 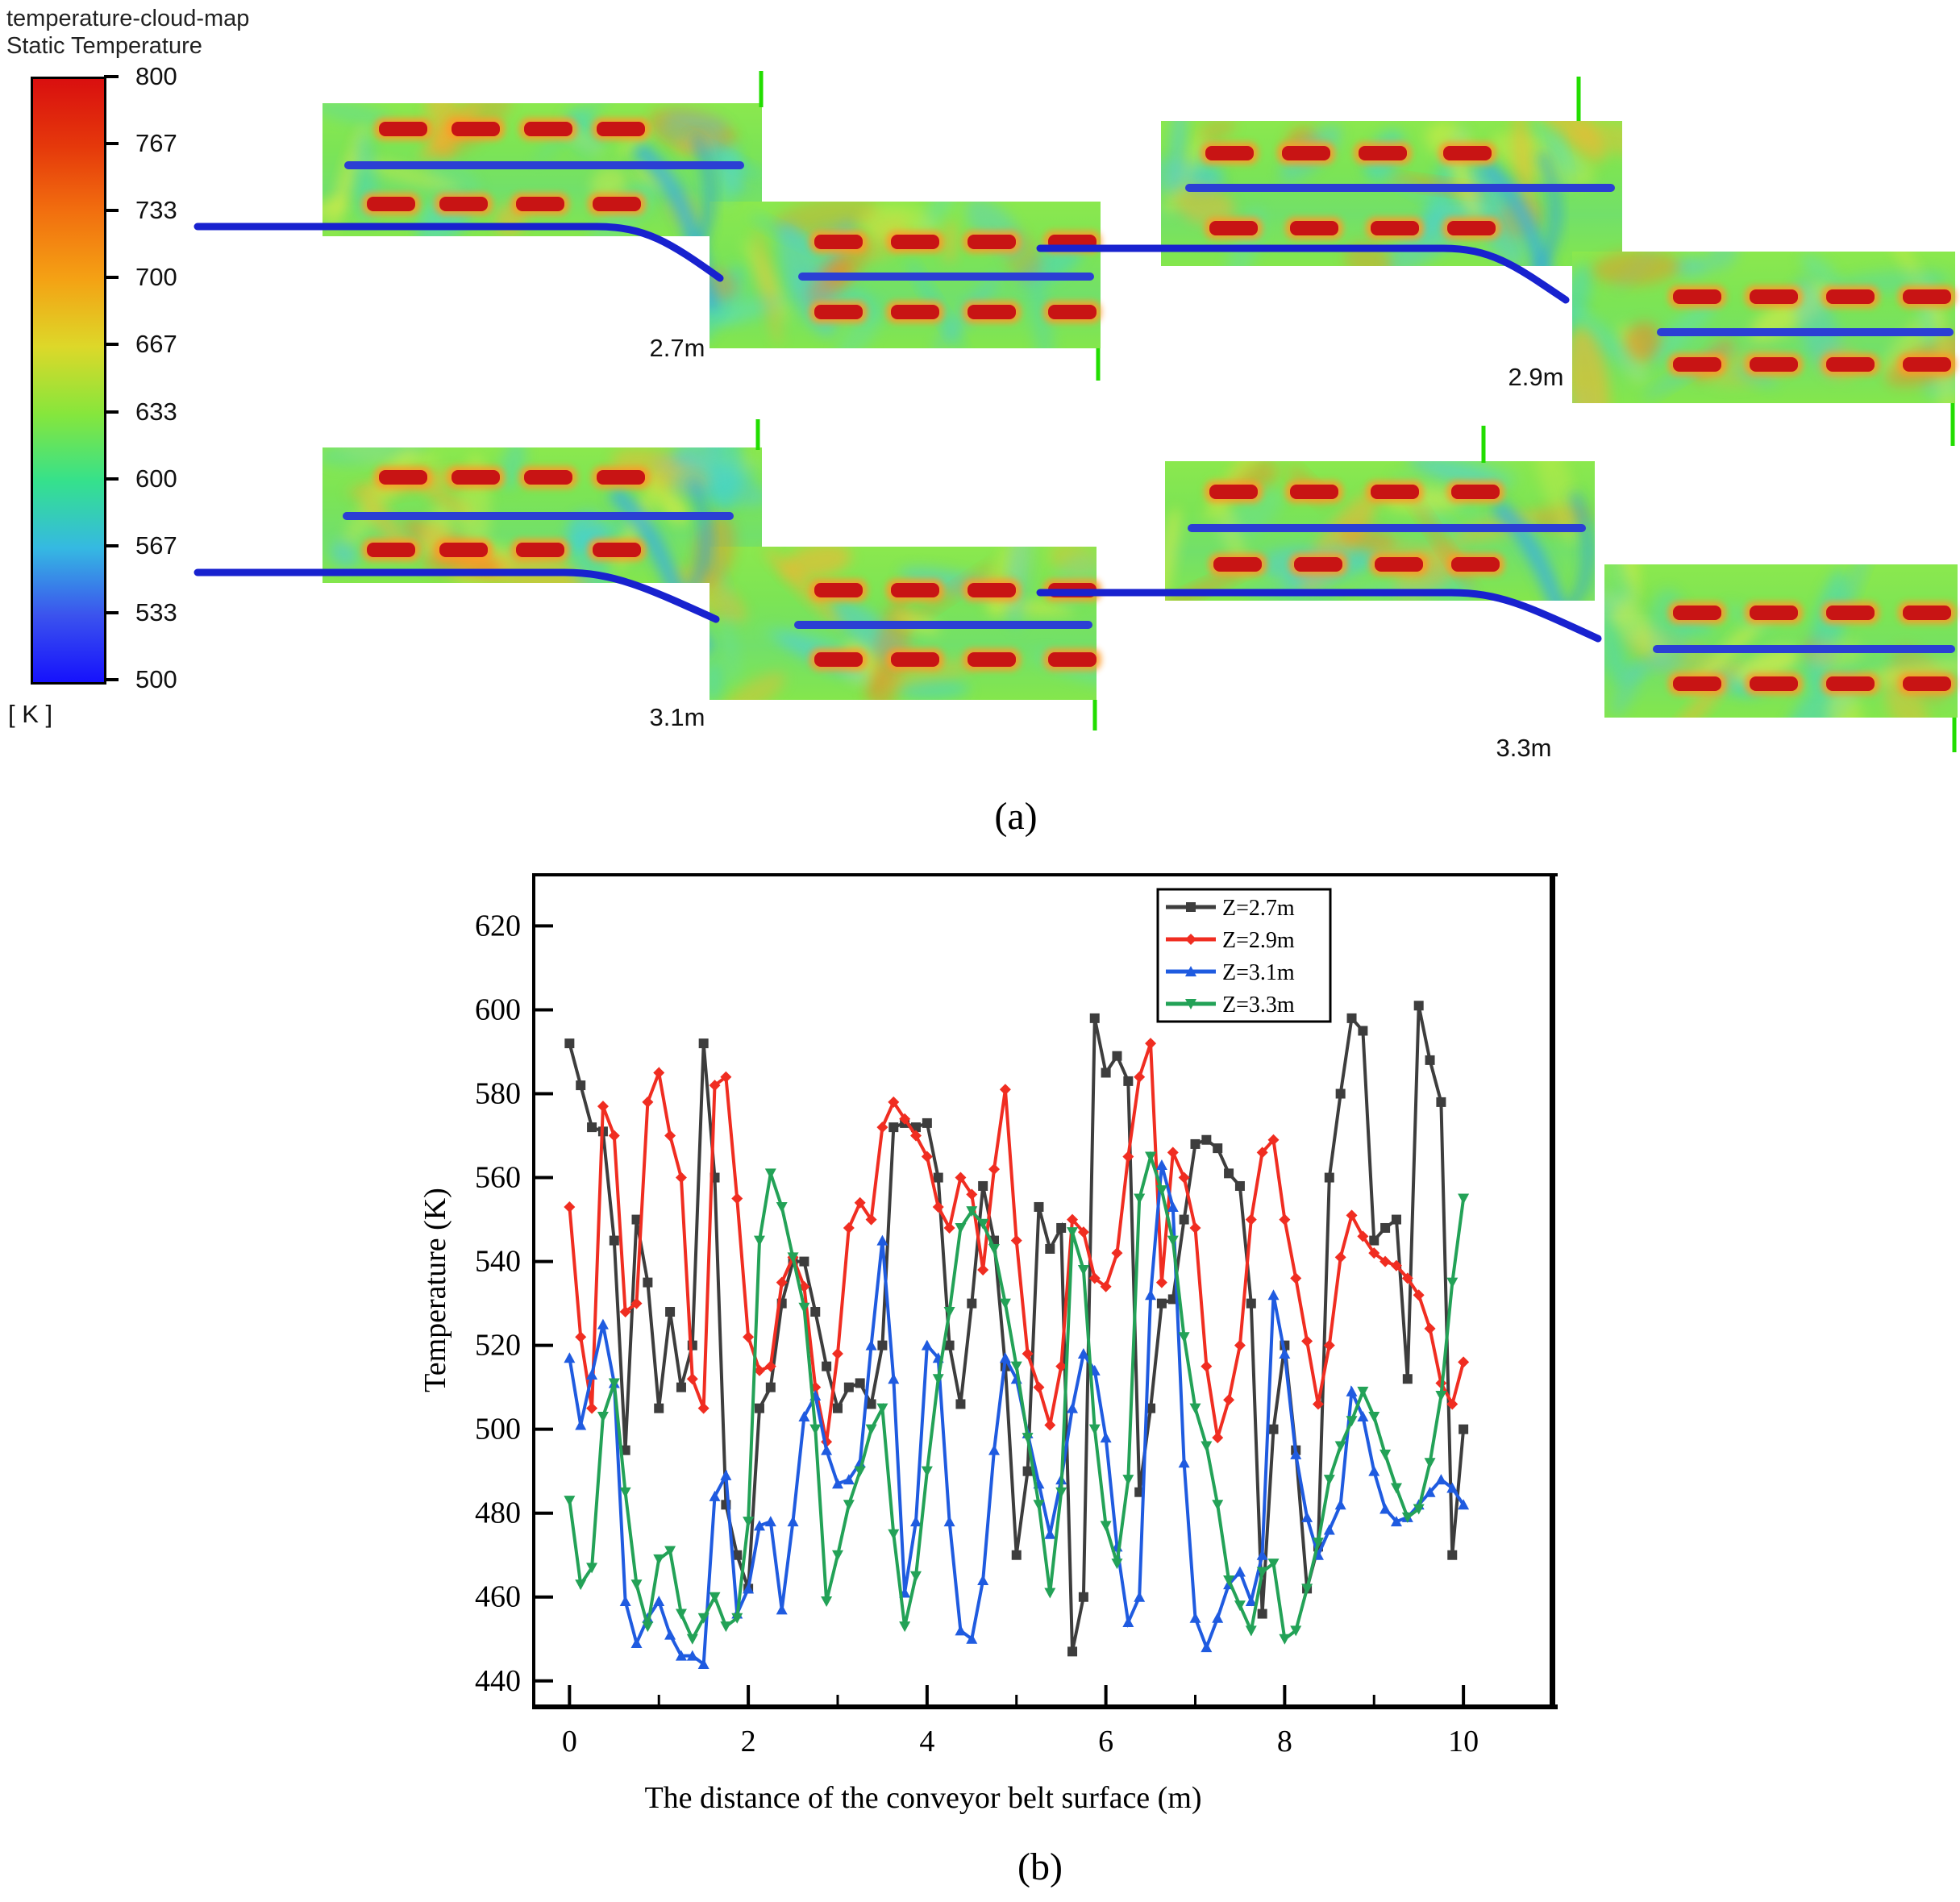 What do you see at coordinates (1105, 1741) in the screenshot?
I see `x-tick-label: 6` at bounding box center [1105, 1741].